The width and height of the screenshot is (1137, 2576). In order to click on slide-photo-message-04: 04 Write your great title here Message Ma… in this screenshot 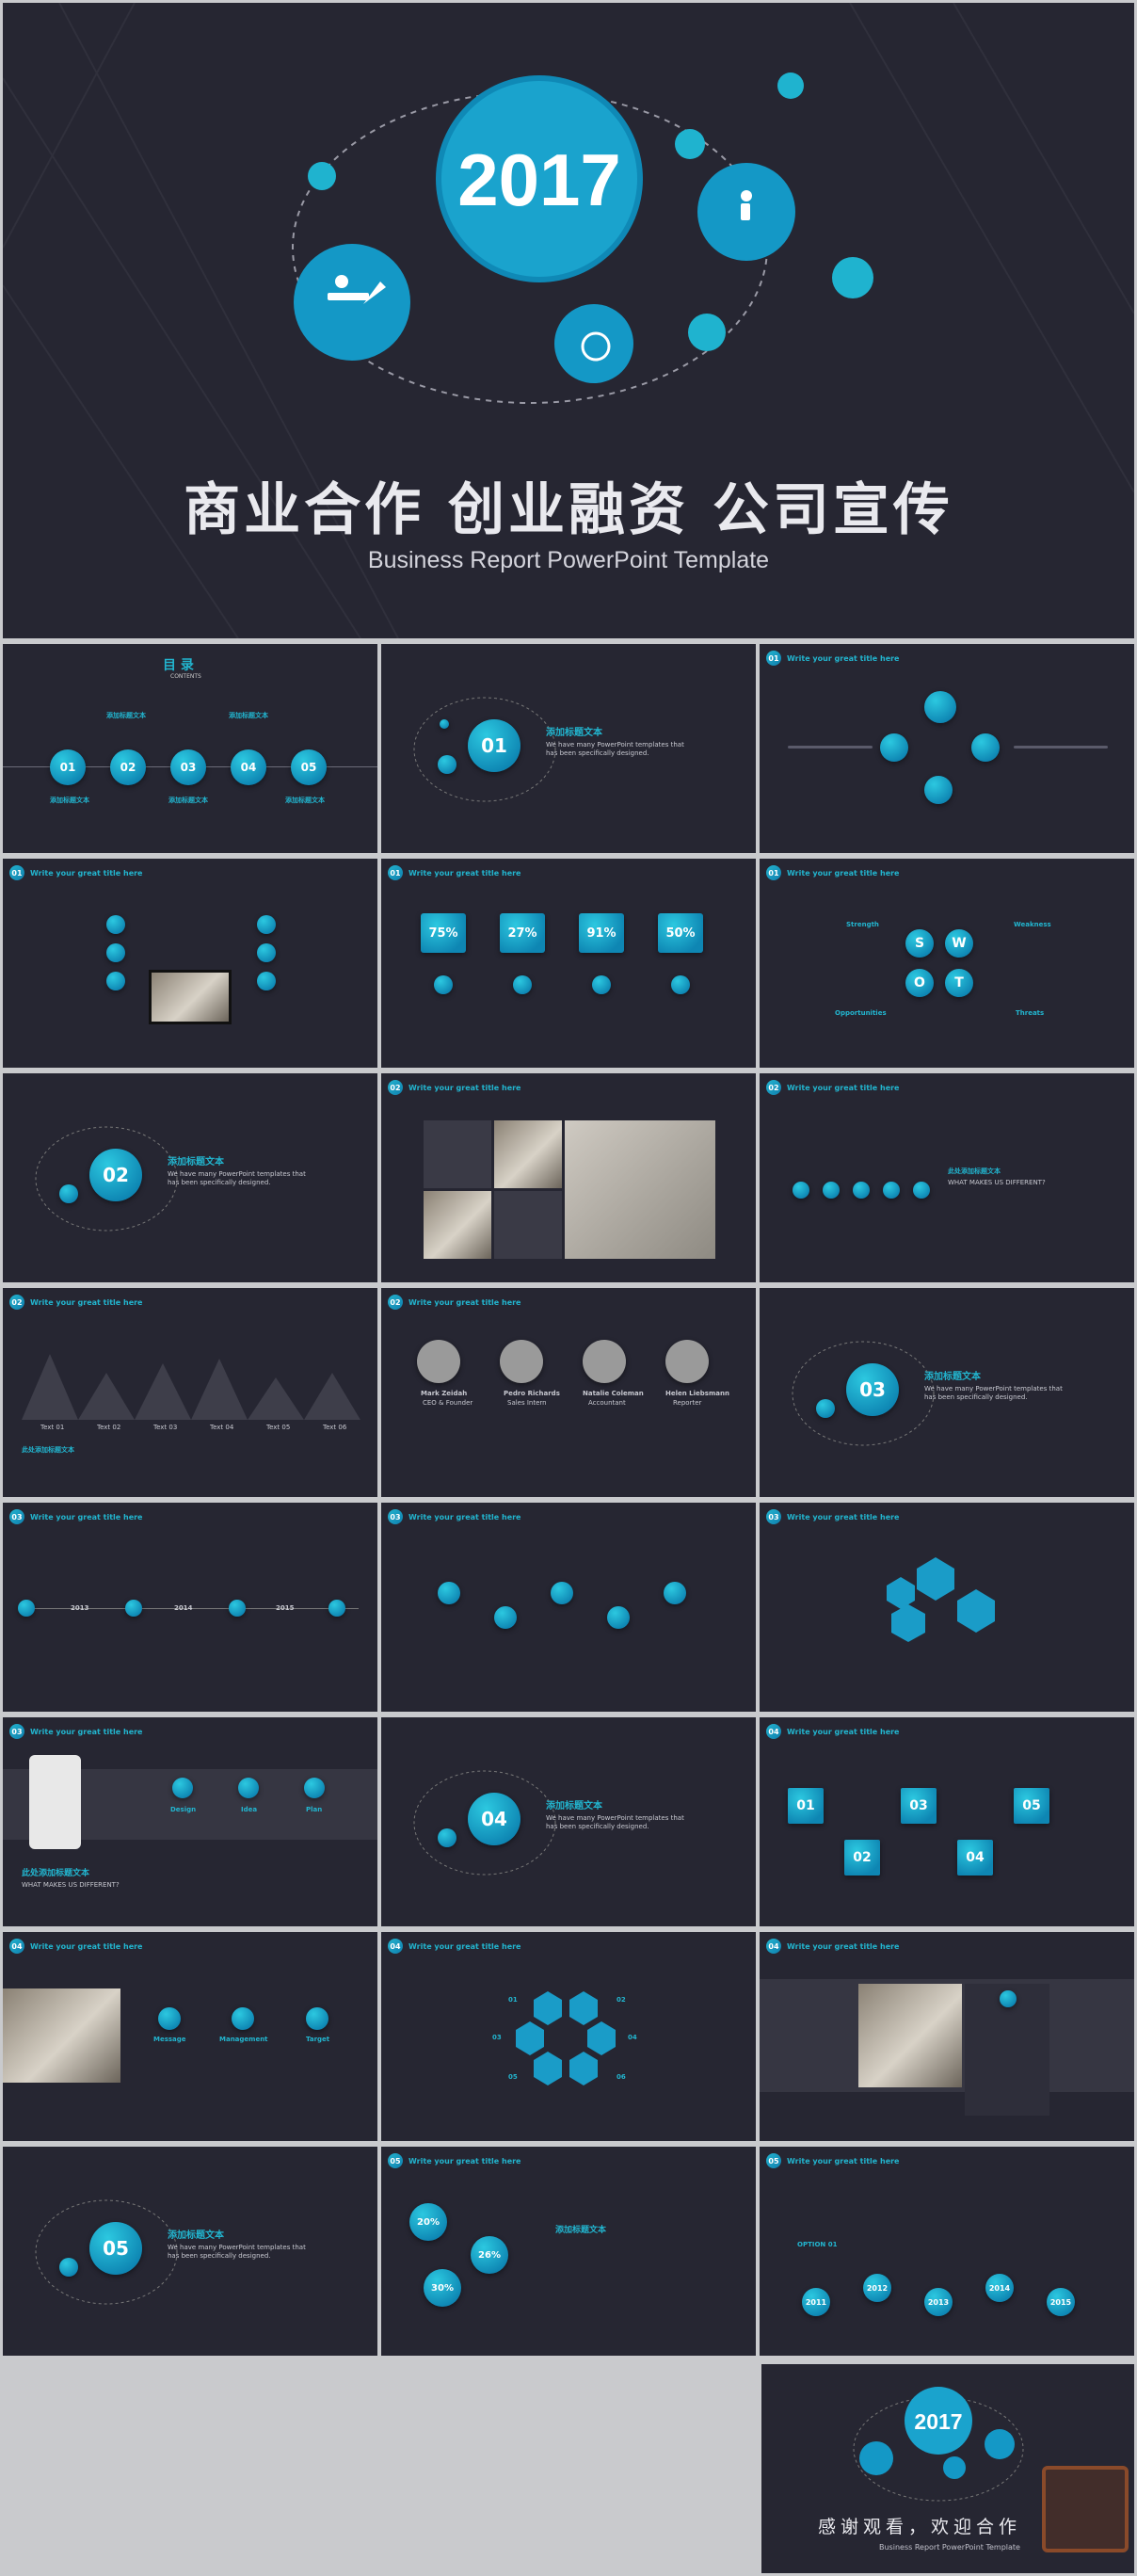, I will do `click(190, 2036)`.